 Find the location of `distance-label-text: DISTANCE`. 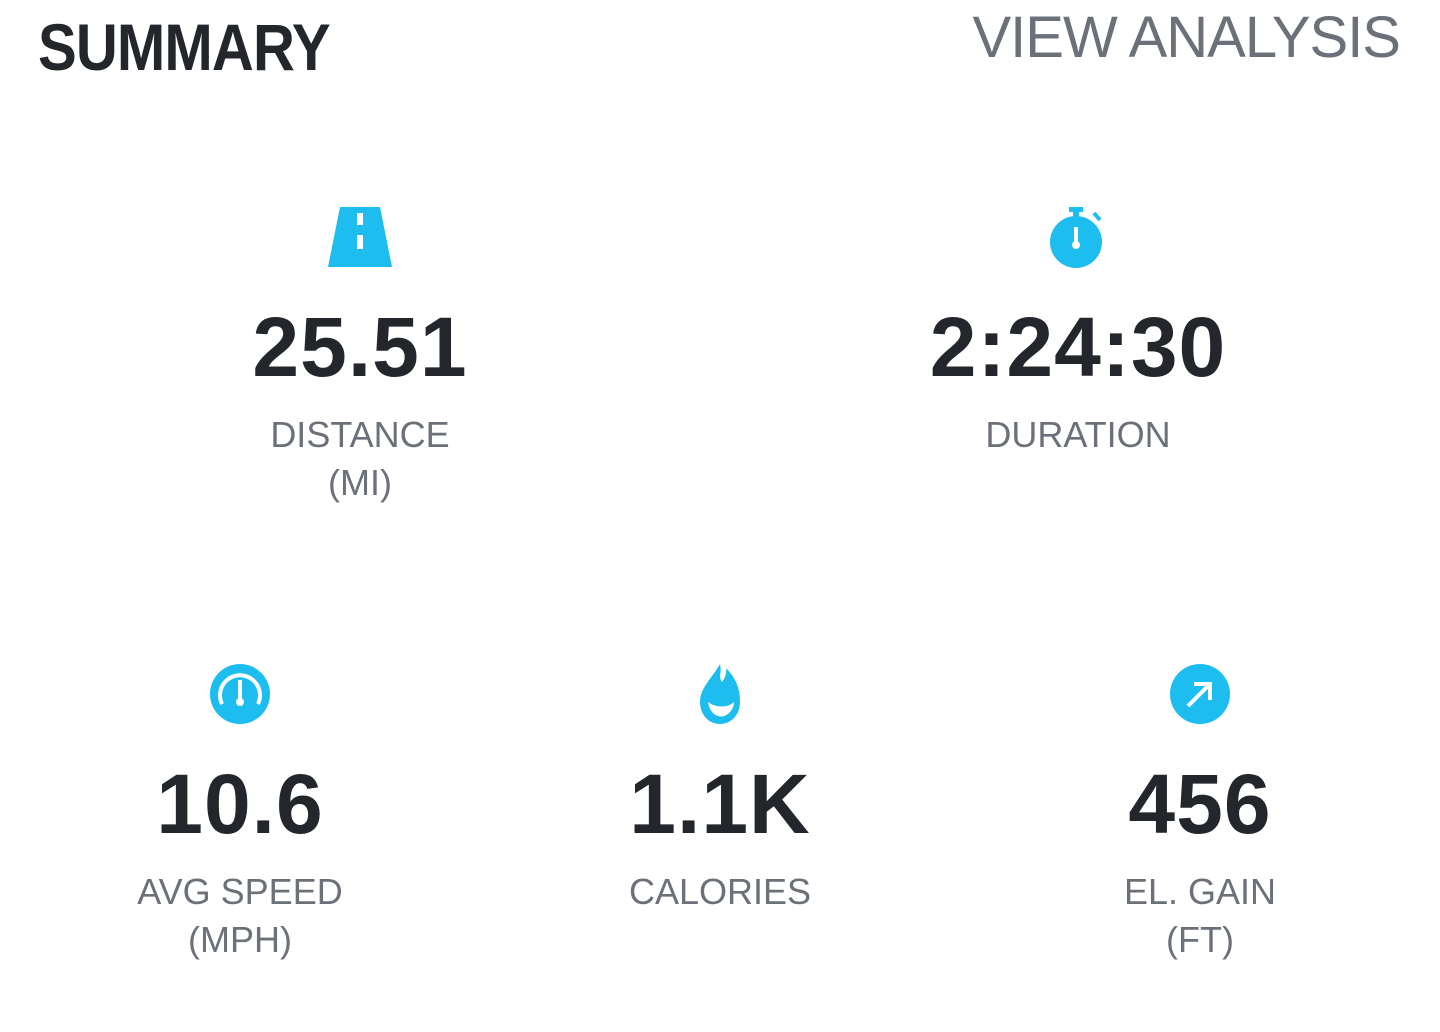

distance-label-text: DISTANCE is located at coordinates (360, 434).